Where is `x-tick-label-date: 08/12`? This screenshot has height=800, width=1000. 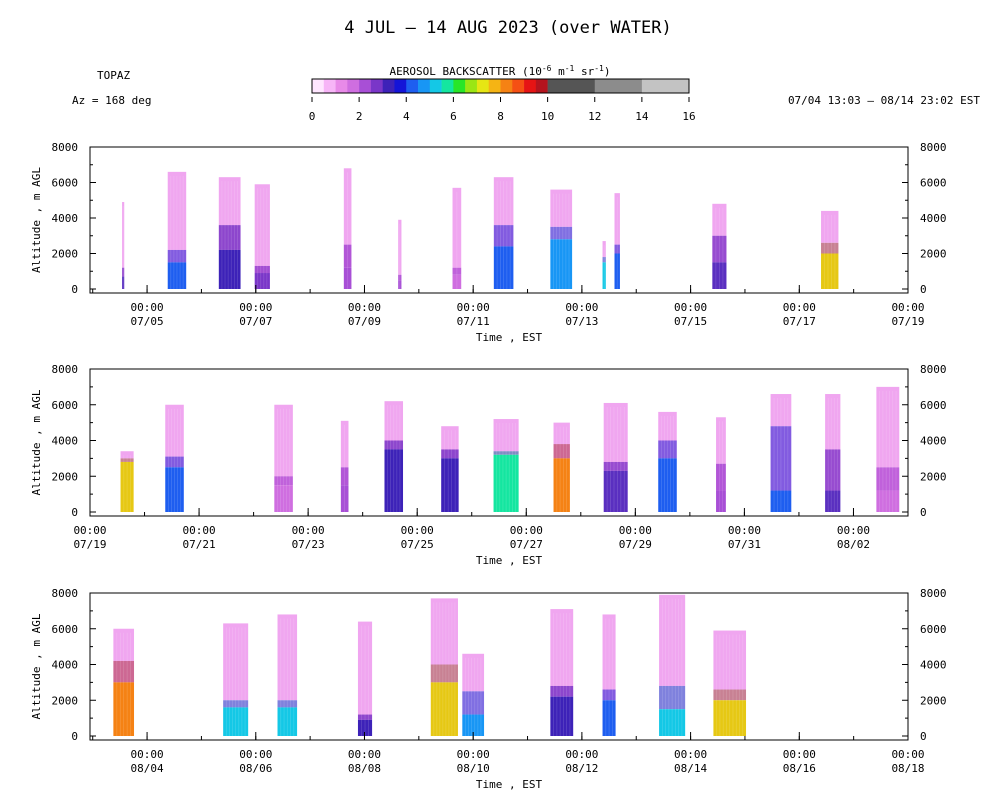
x-tick-label-date: 08/12 is located at coordinates (581, 768).